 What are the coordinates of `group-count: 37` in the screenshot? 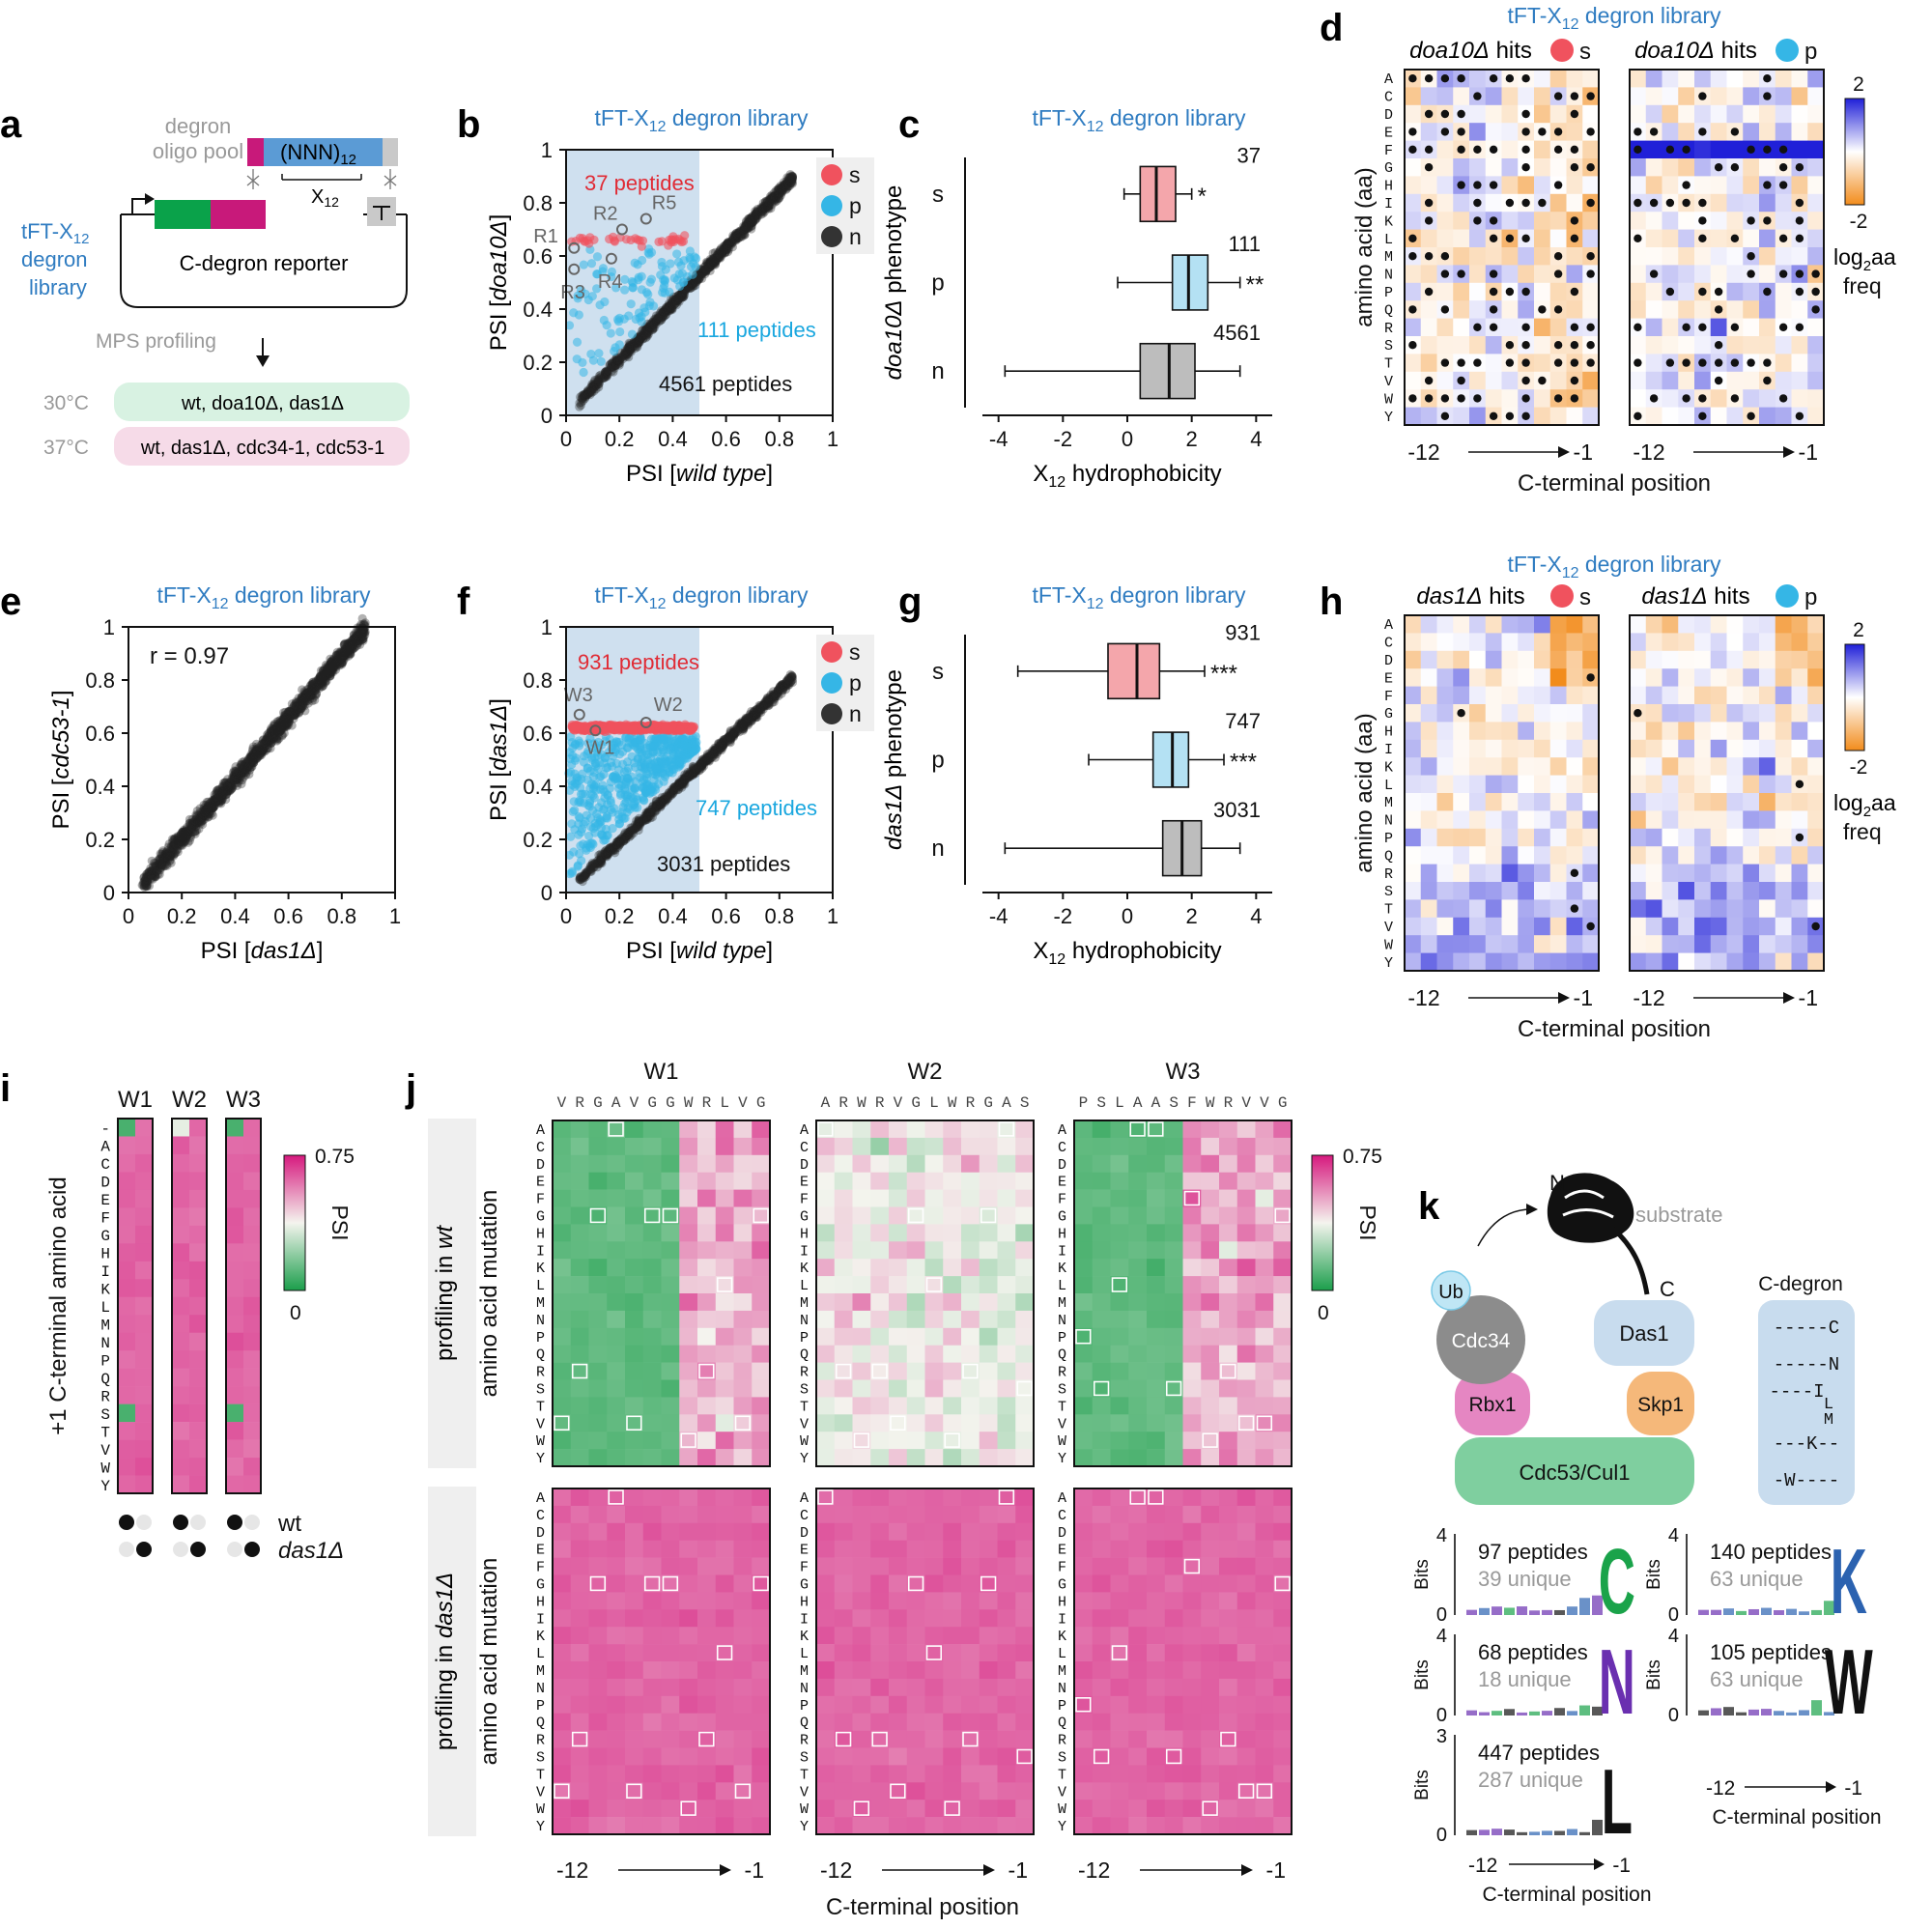 It's located at (1249, 155).